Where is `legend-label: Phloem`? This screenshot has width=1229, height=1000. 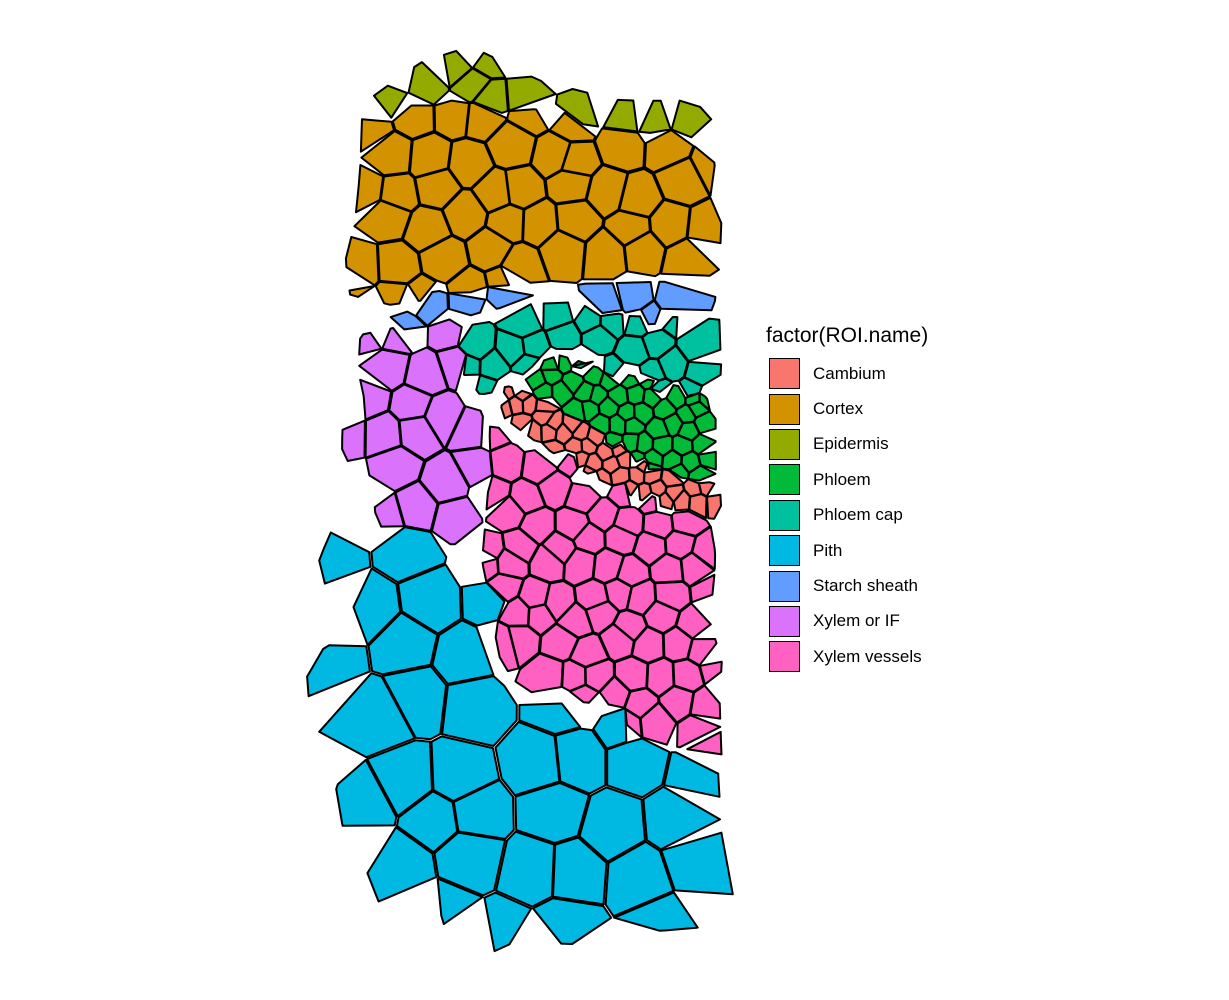 legend-label: Phloem is located at coordinates (842, 479).